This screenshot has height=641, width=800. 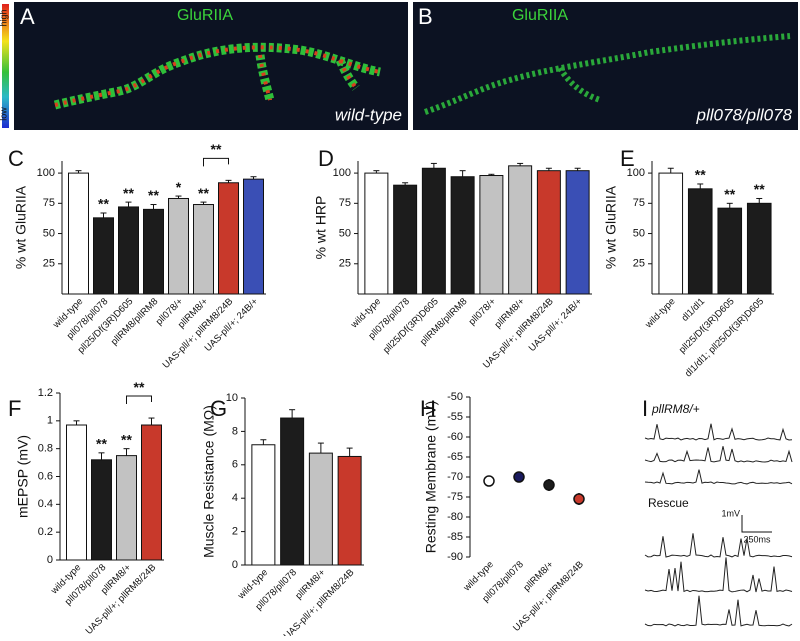 I want to click on micrograph, so click(x=605, y=66).